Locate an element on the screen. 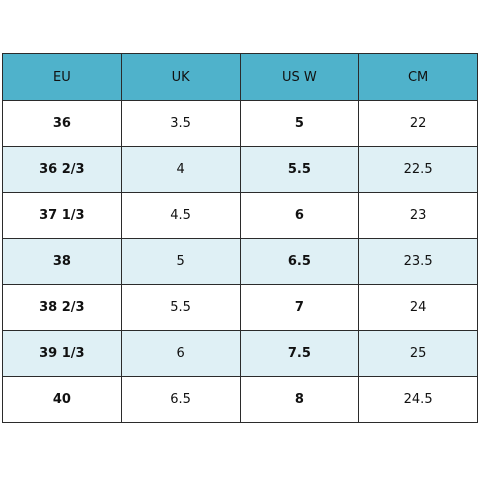  table-cell: 7.5 is located at coordinates (299, 353).